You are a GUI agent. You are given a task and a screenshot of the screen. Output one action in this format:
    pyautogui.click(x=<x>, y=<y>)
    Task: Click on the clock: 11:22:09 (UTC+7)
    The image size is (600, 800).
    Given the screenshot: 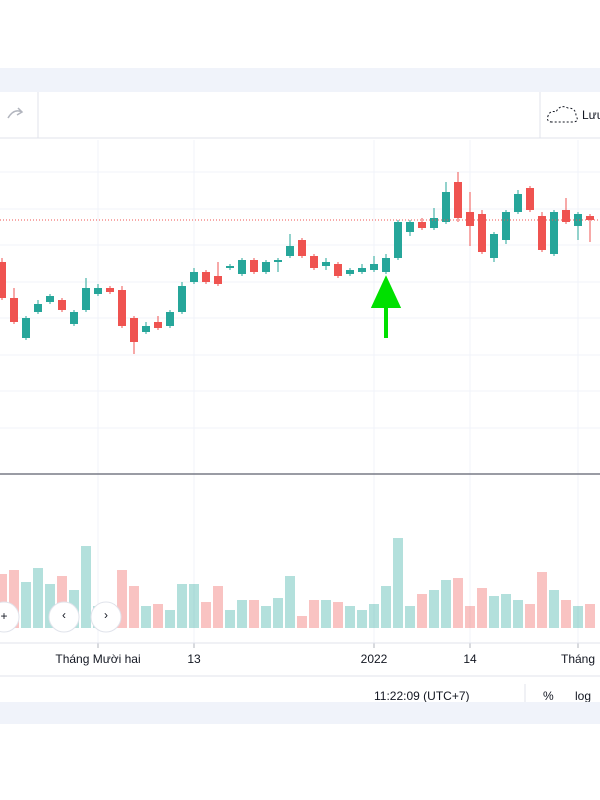 What is the action you would take?
    pyautogui.click(x=422, y=696)
    